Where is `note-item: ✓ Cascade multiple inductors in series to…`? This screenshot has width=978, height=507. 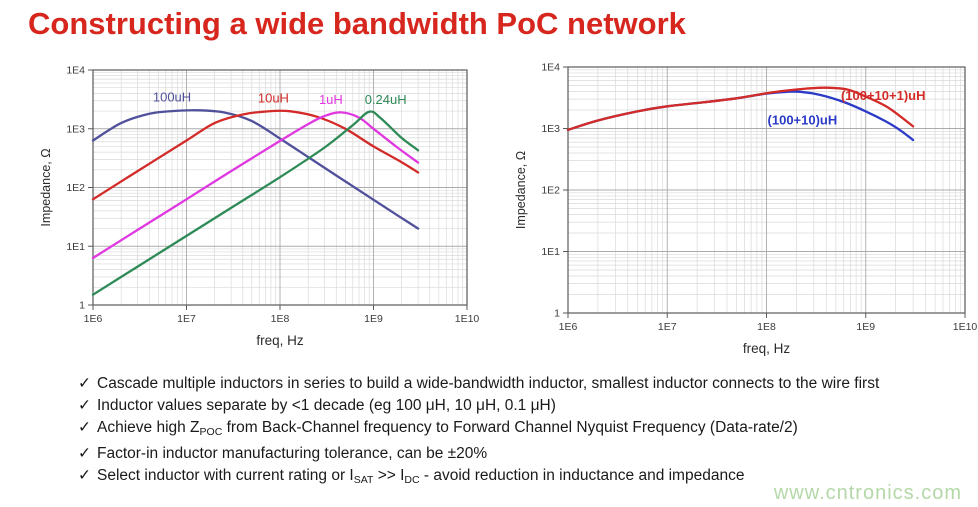 note-item: ✓ Cascade multiple inductors in series to… is located at coordinates (524, 384).